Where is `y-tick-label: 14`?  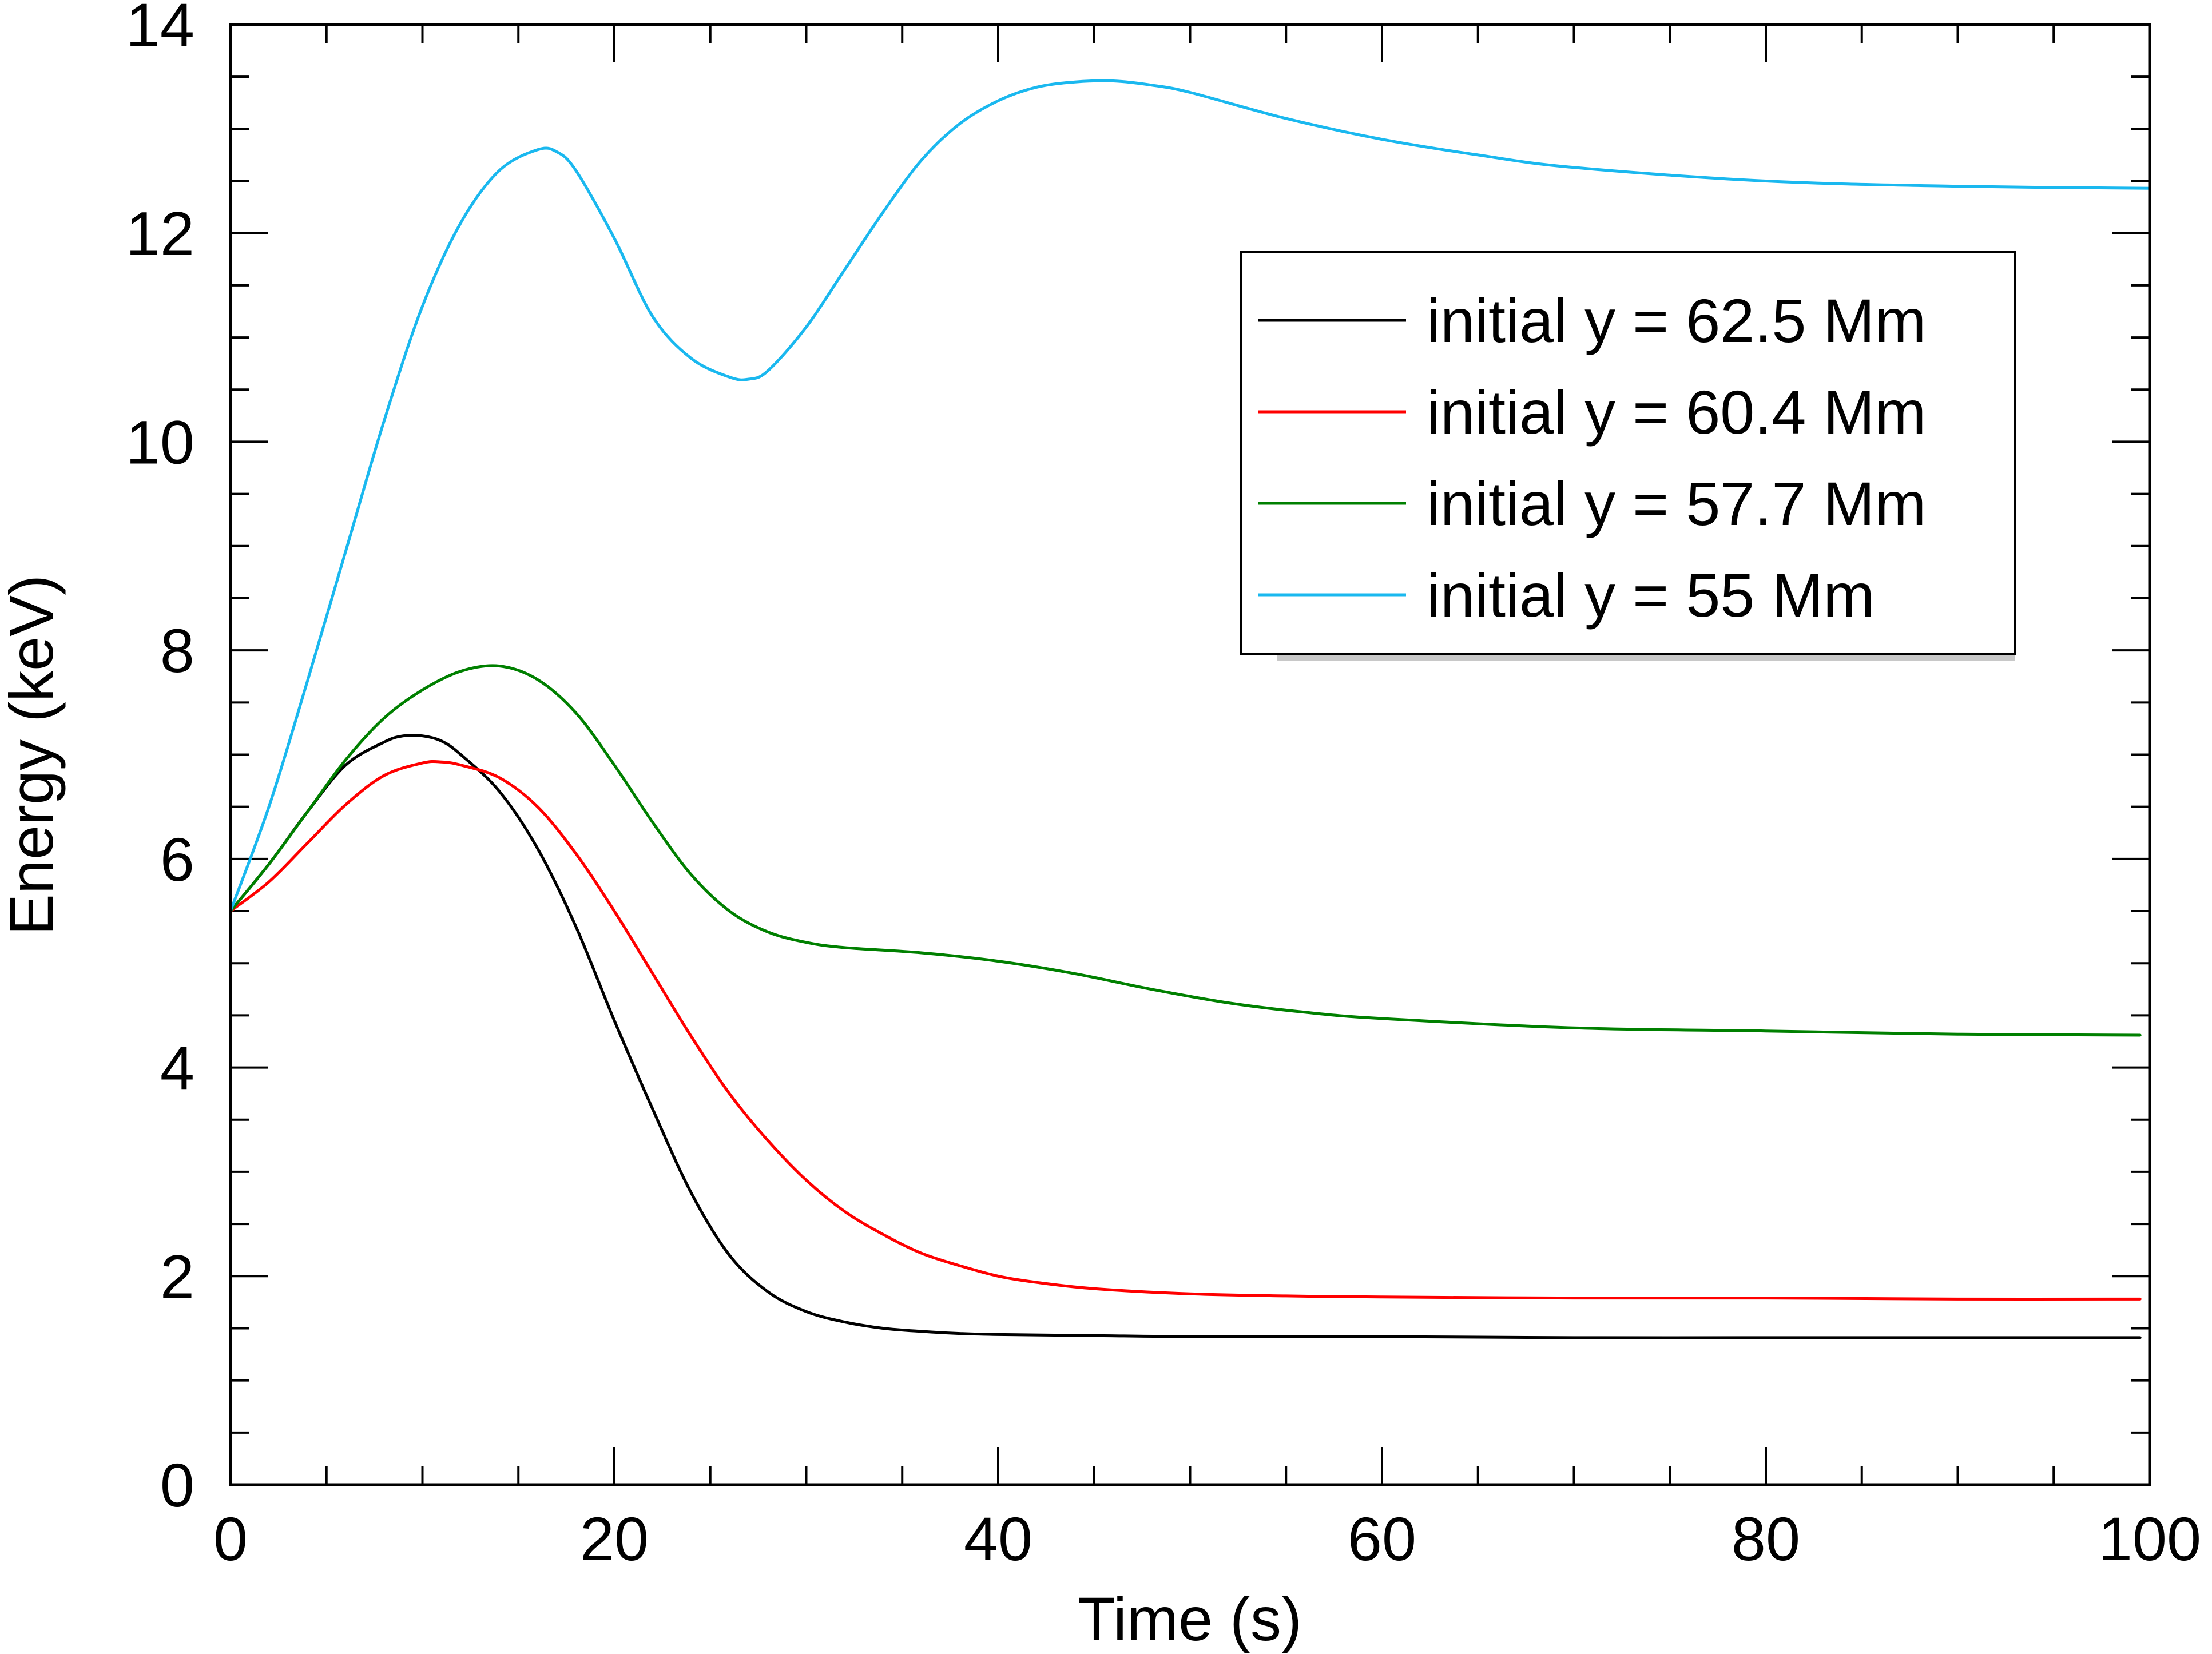
y-tick-label: 14 is located at coordinates (160, 29).